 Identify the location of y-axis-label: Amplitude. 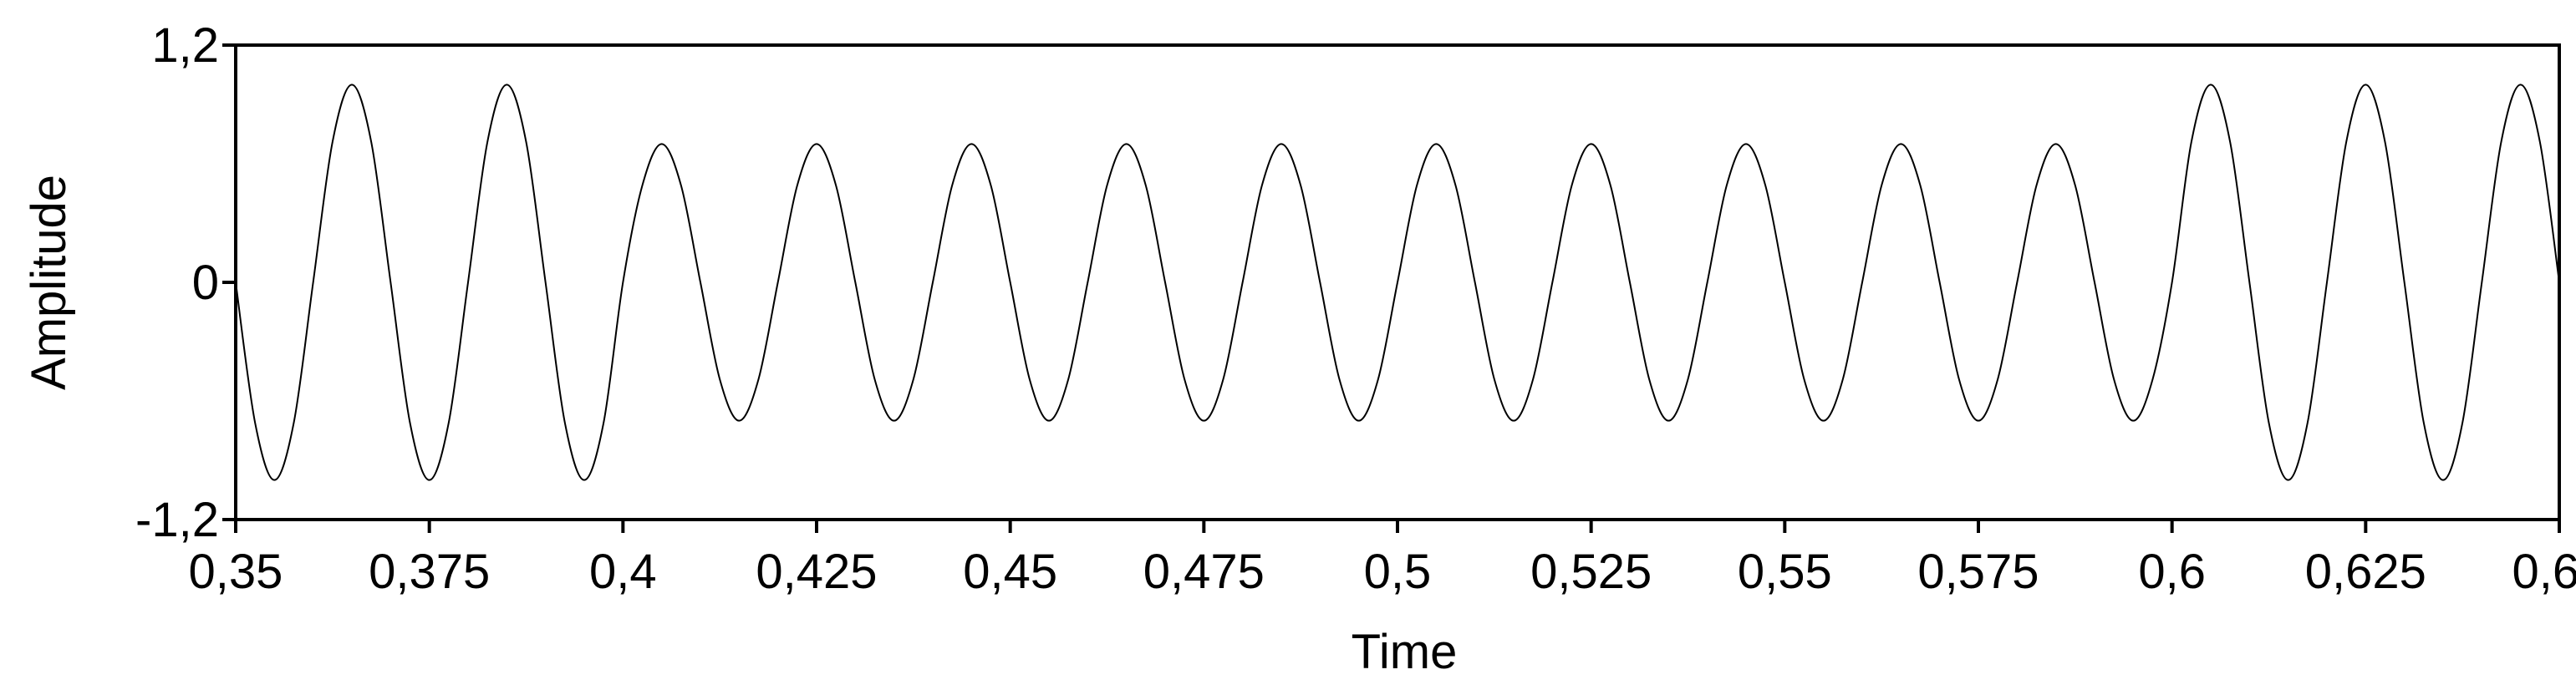
(49, 282).